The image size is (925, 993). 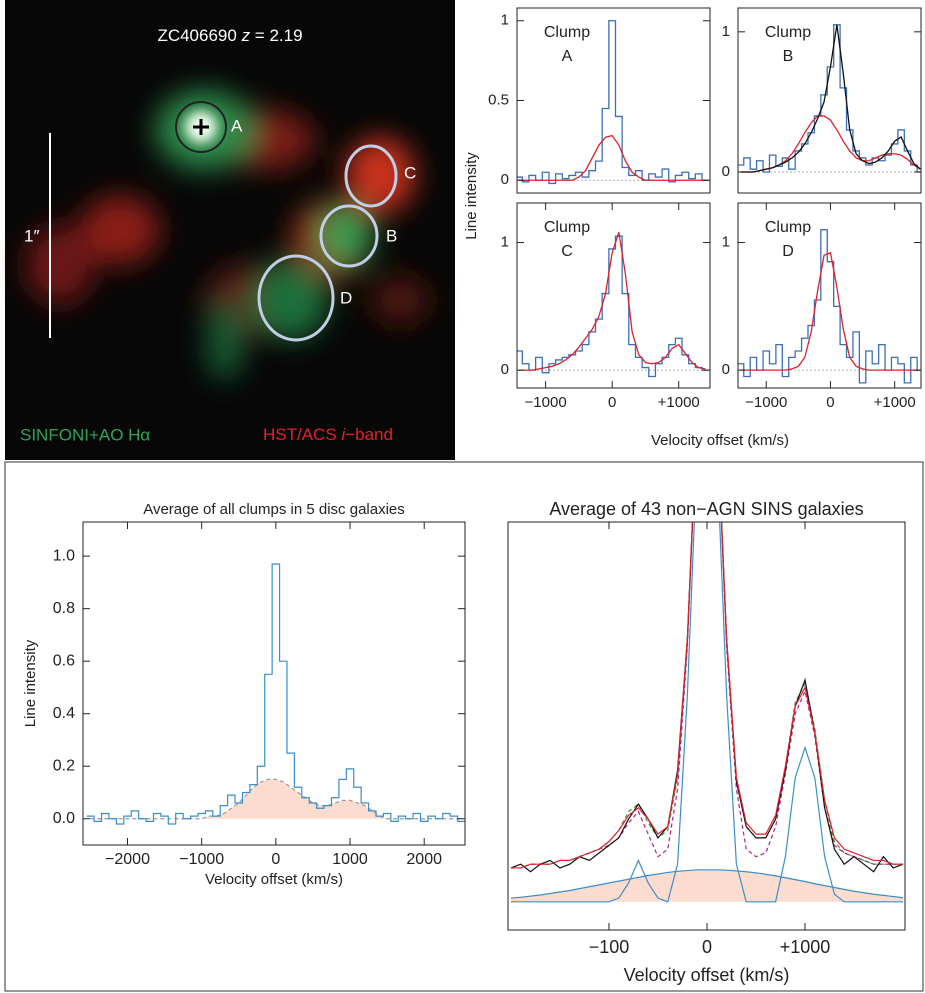 What do you see at coordinates (196, 35) in the screenshot?
I see `object-id: ZC406690` at bounding box center [196, 35].